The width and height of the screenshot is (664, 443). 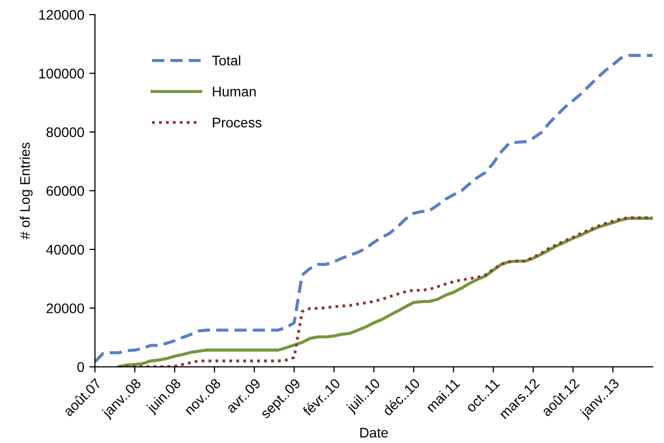 I want to click on y-tick-label: 100000, so click(x=61, y=73).